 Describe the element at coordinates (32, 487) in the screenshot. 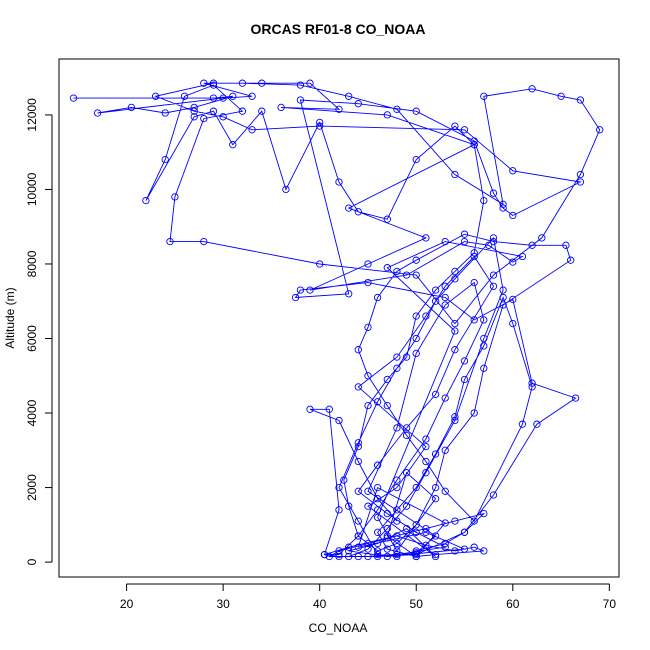

I see `y-tick-label: 2000` at that location.